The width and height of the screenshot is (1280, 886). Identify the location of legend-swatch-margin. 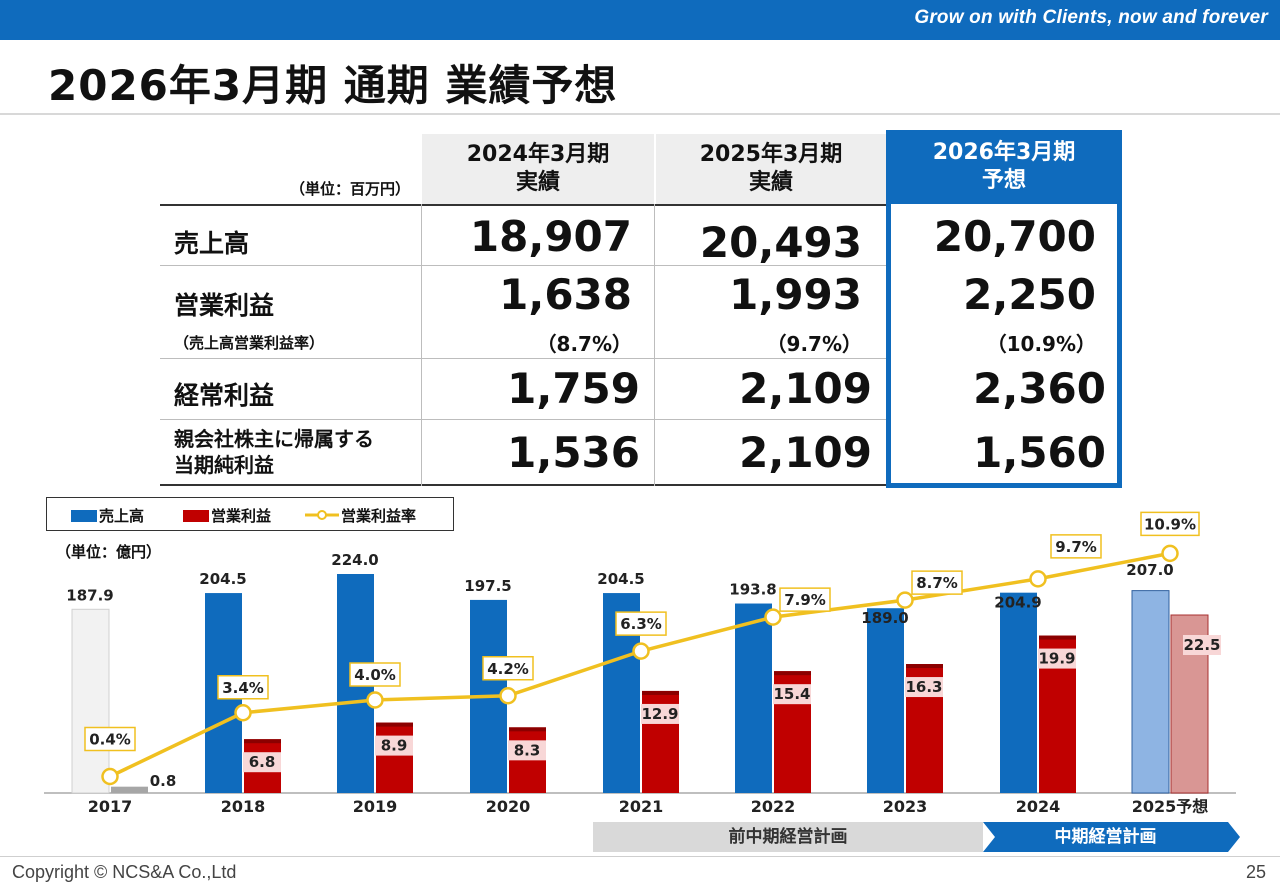
(322, 515).